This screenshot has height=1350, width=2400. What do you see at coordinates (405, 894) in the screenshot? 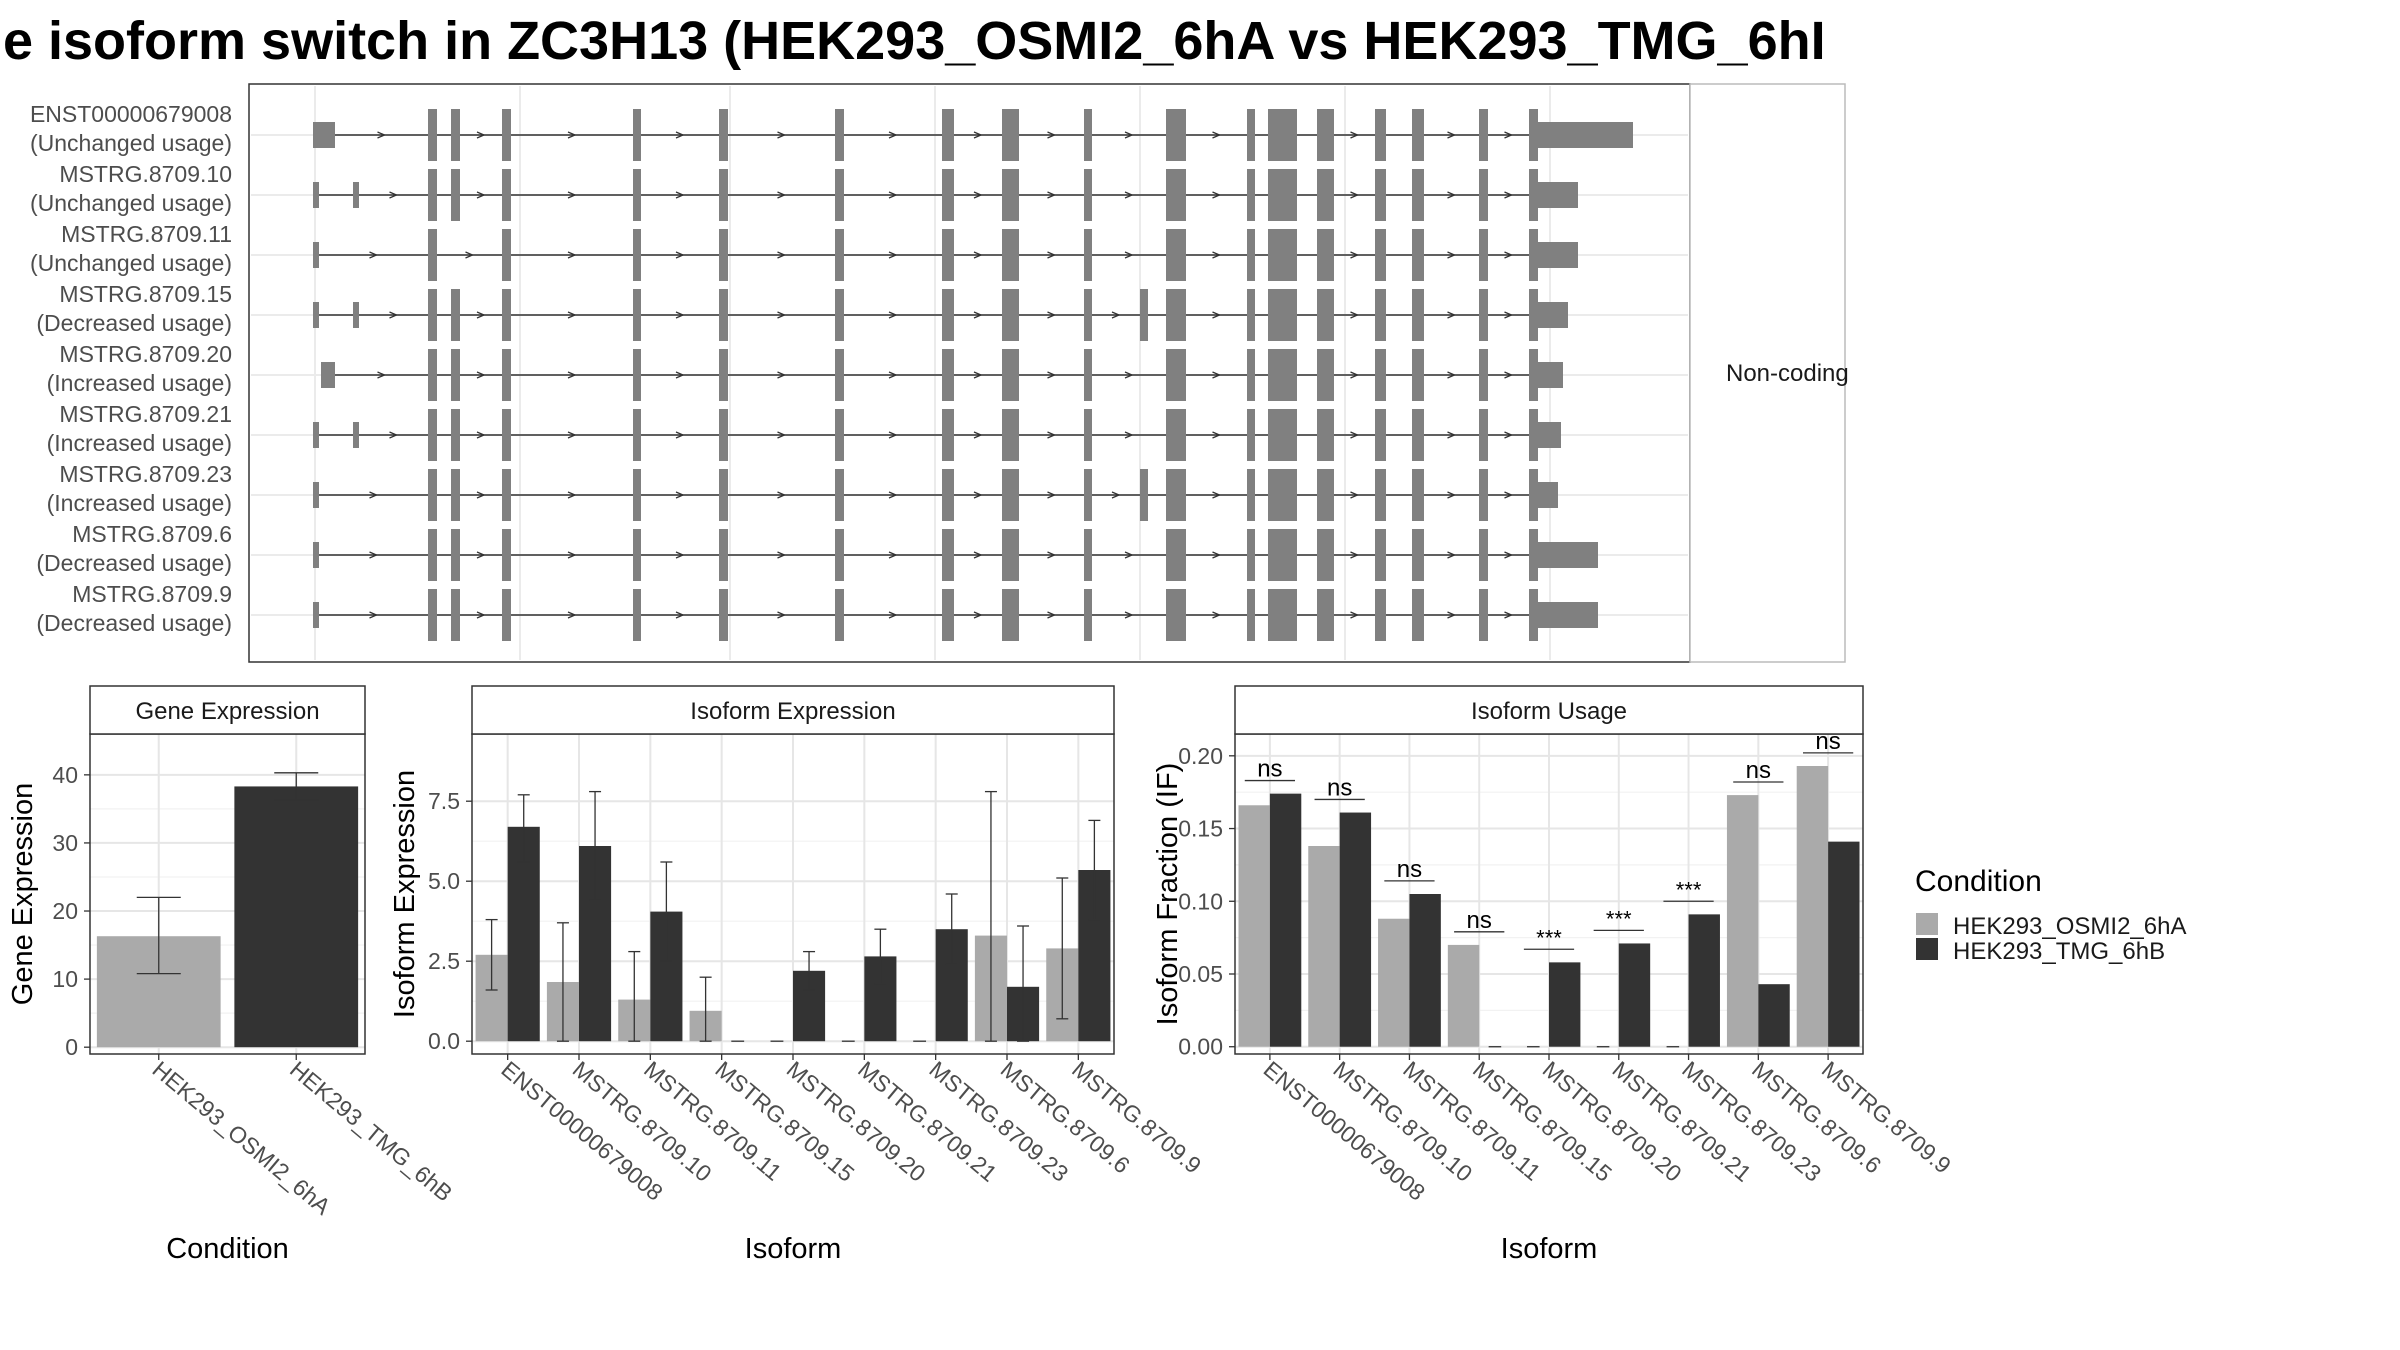
I see `y-axis-title: Isoform Expression` at bounding box center [405, 894].